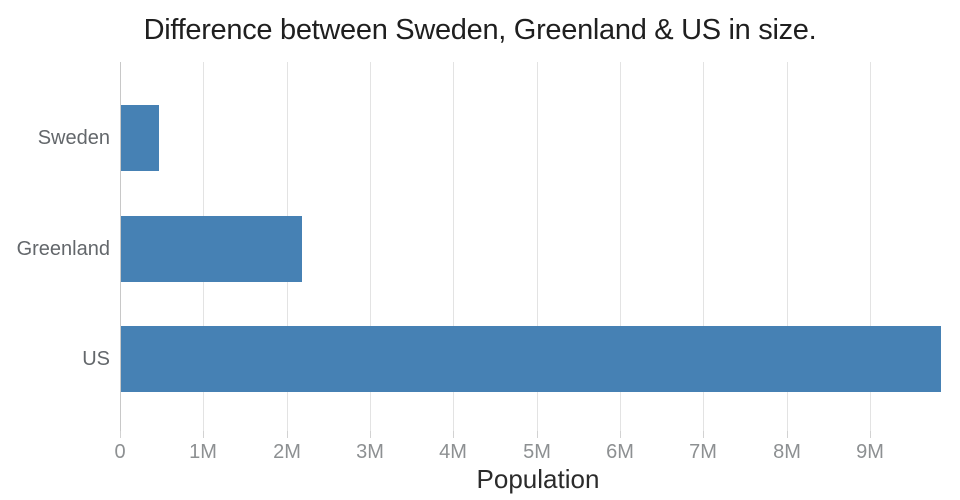 The width and height of the screenshot is (960, 500). Describe the element at coordinates (538, 479) in the screenshot. I see `x-axis-title: Population` at that location.